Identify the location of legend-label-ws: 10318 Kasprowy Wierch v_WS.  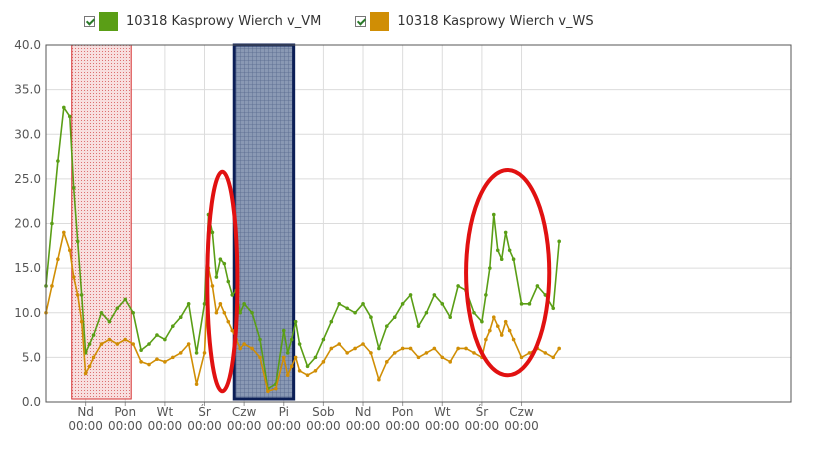
(495, 21).